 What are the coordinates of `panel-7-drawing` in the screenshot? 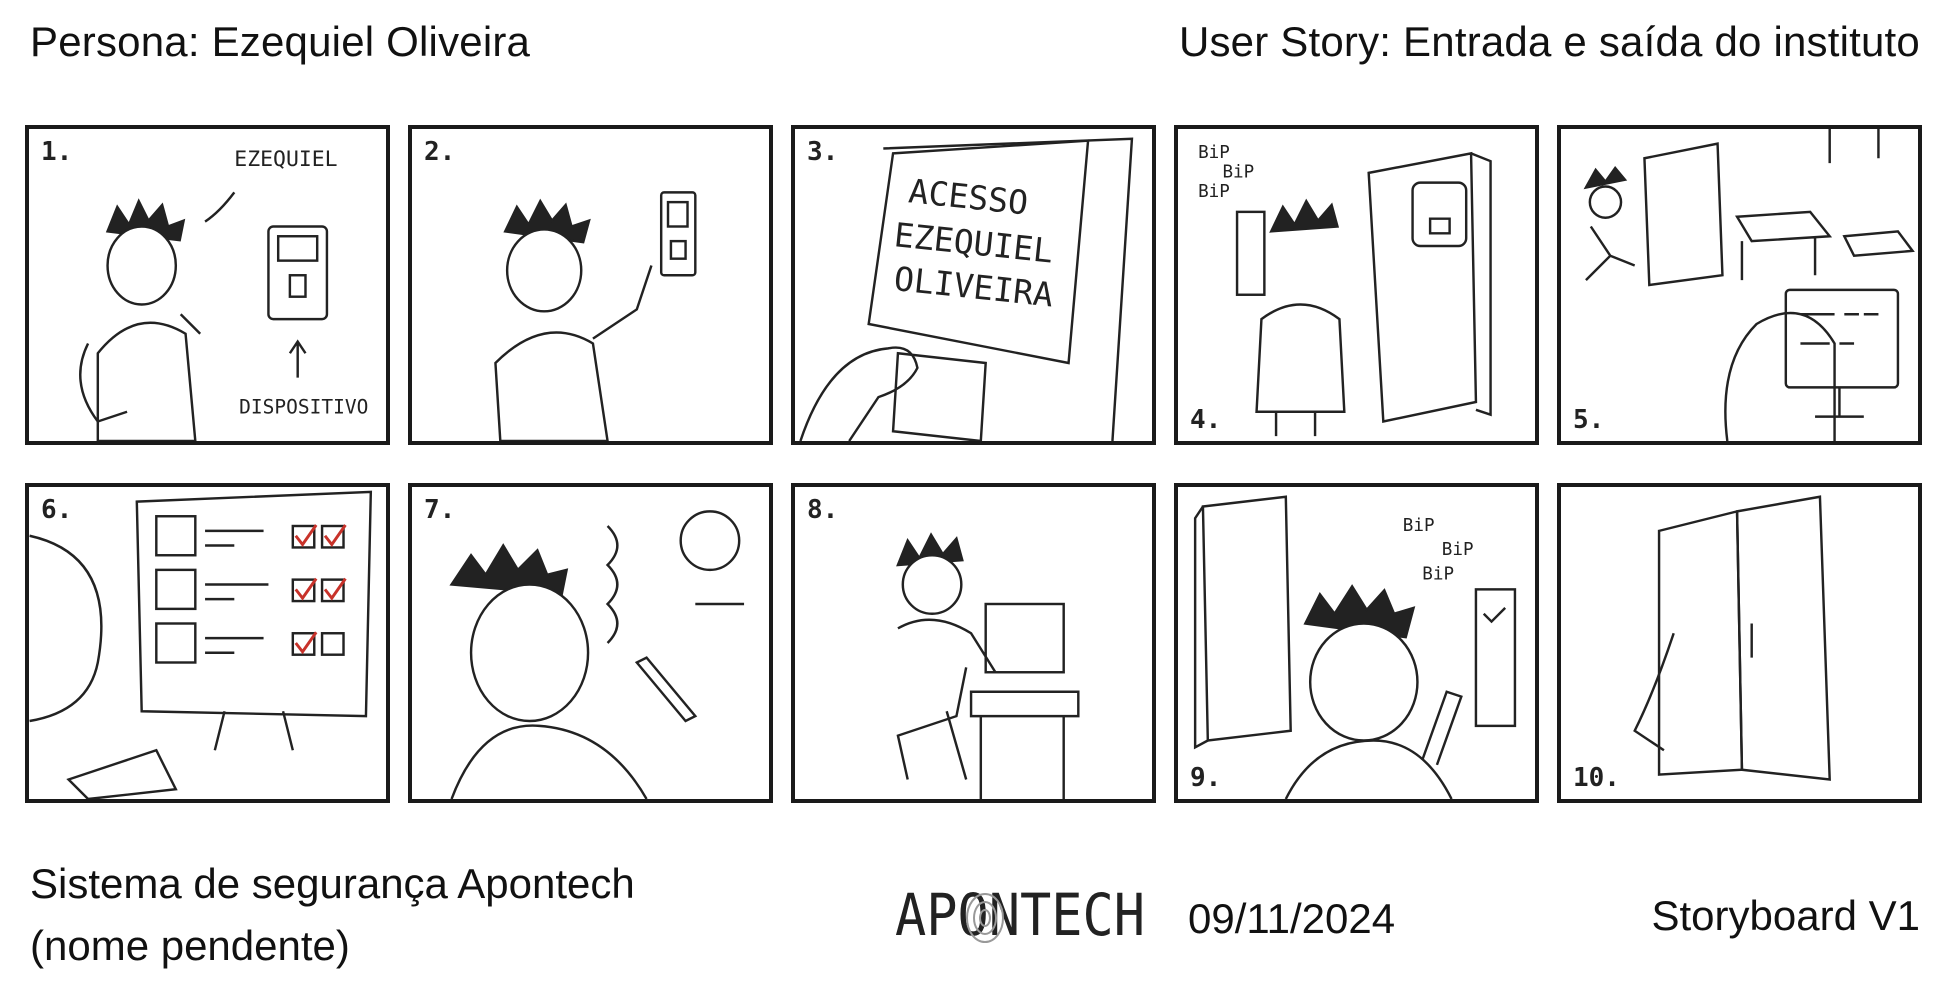 It's located at (597, 654).